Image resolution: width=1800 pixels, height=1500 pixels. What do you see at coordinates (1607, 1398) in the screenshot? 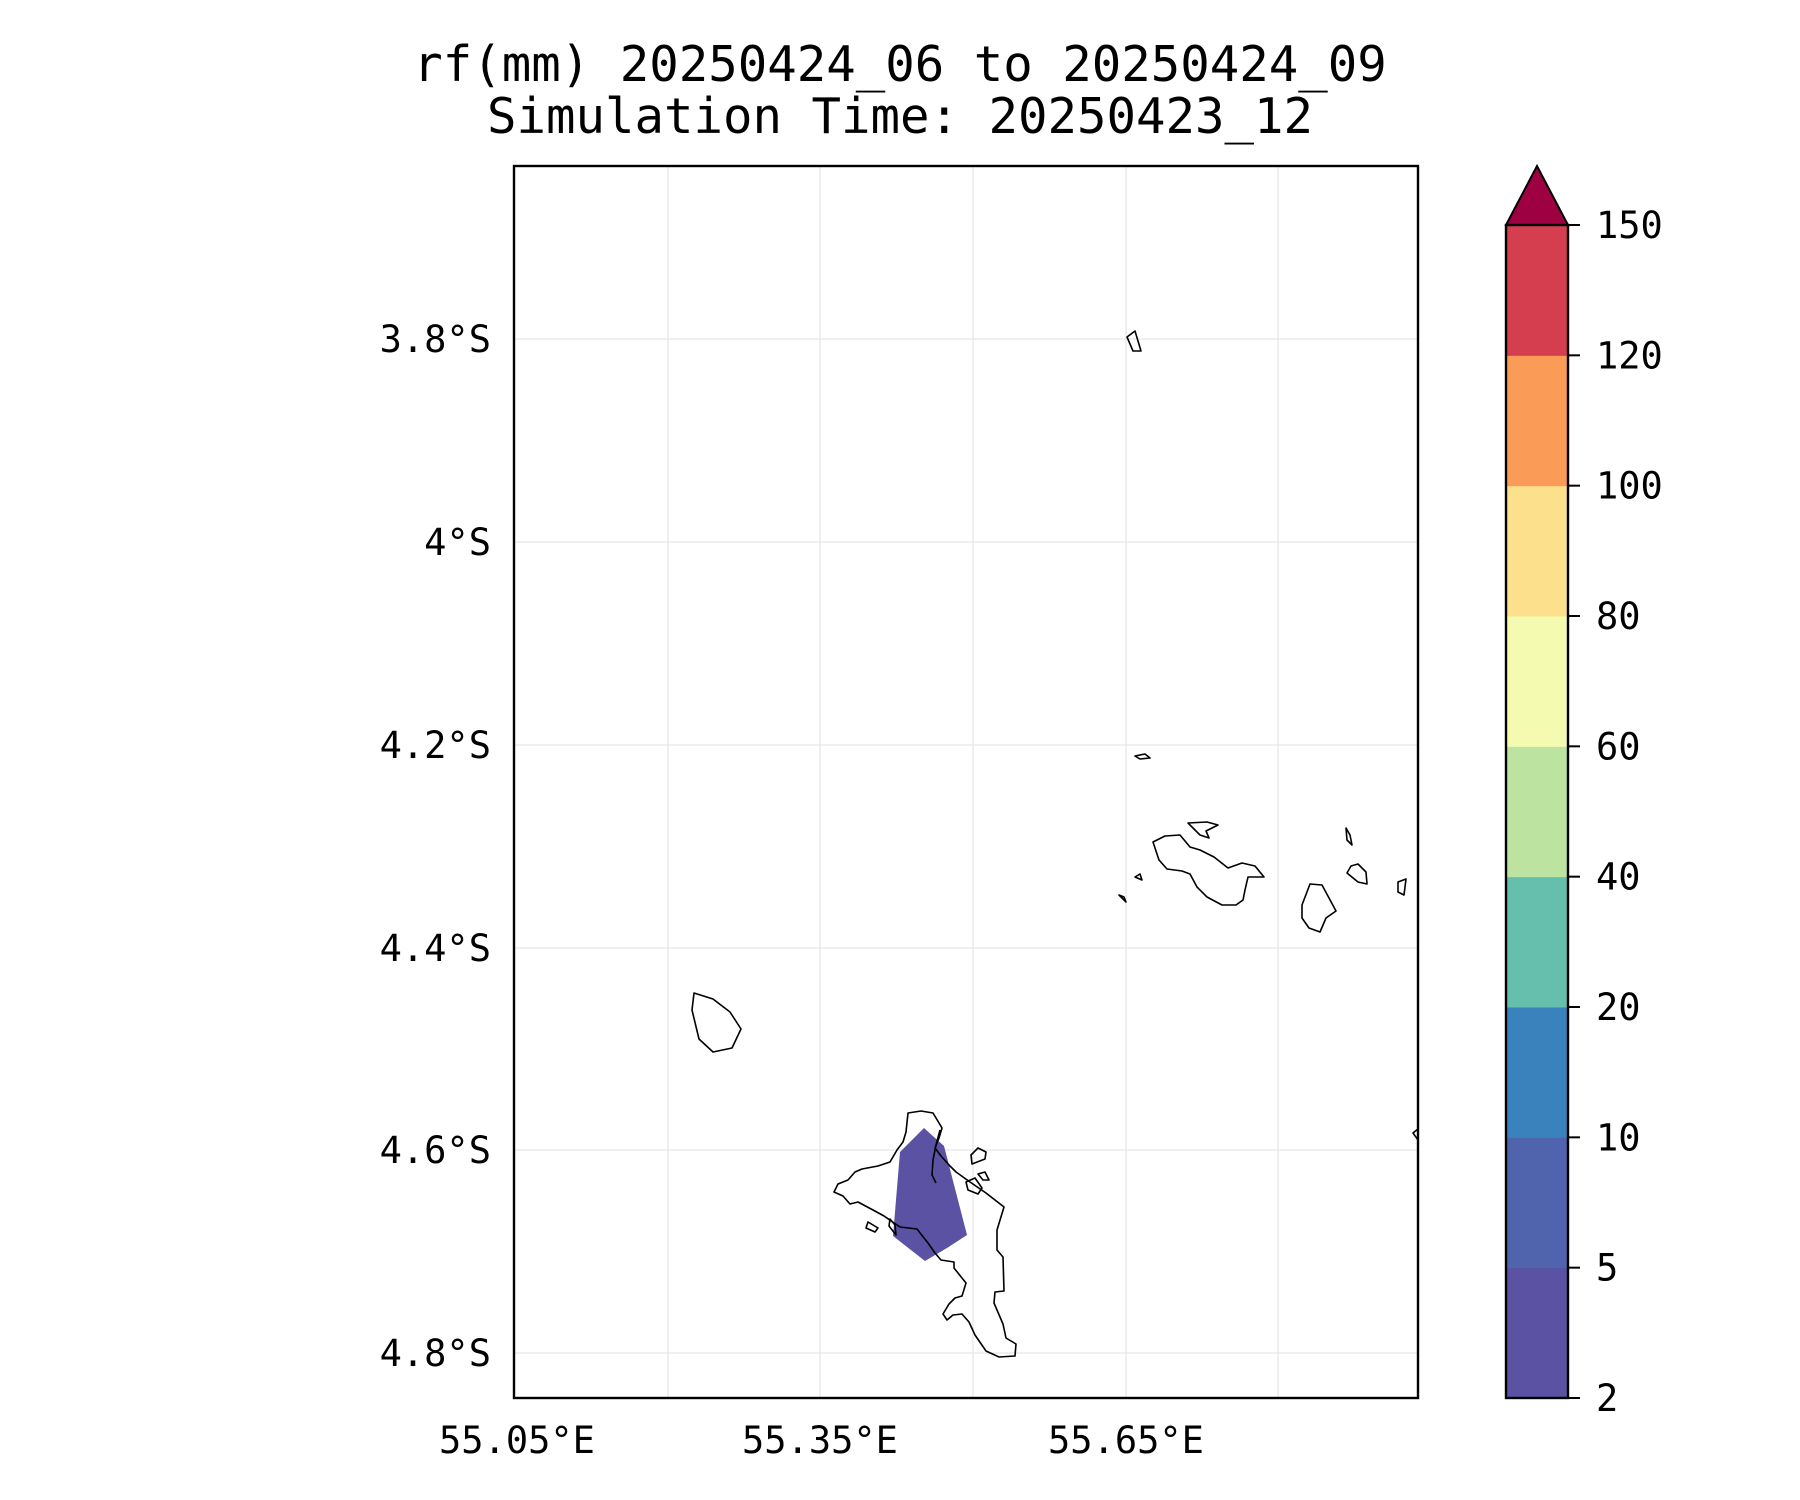
I see `colorbar-tick-label: 2` at bounding box center [1607, 1398].